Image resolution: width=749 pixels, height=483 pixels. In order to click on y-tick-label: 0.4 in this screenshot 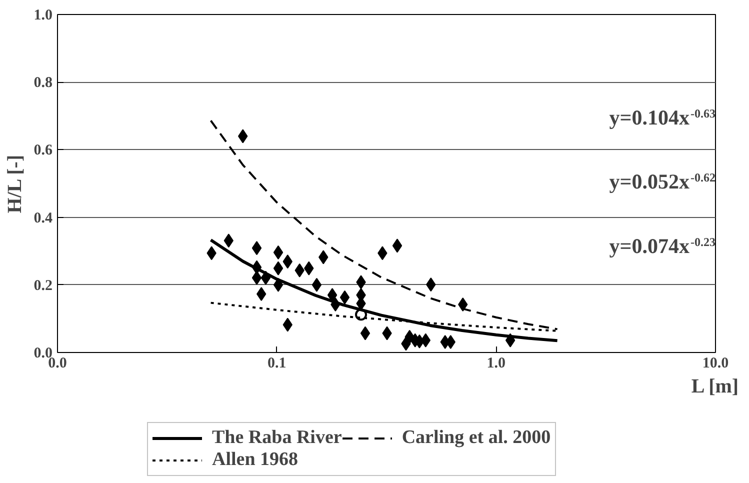, I will do `click(43, 218)`.